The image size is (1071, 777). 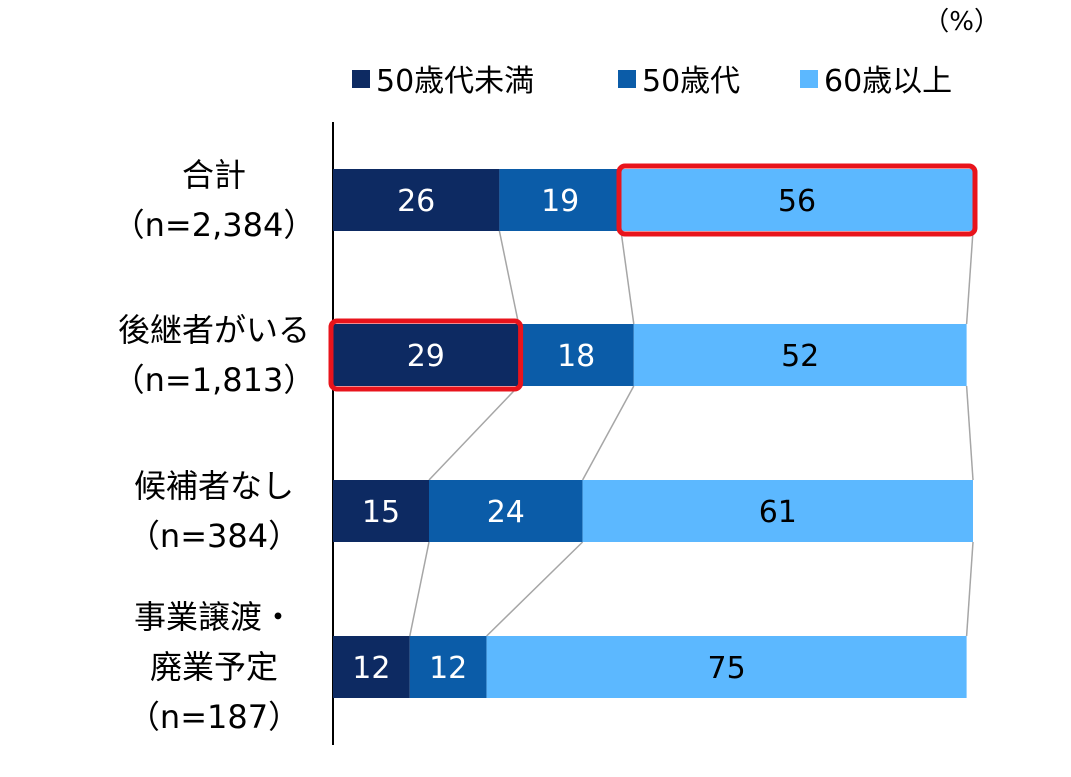 I want to click on data-label-3-1: 12, so click(x=448, y=668).